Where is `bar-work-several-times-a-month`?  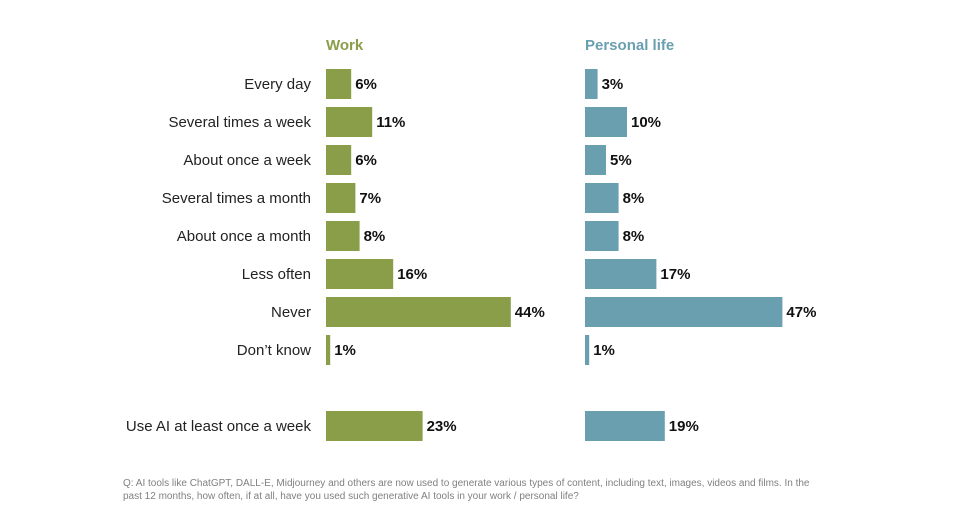
bar-work-several-times-a-month is located at coordinates (341, 198).